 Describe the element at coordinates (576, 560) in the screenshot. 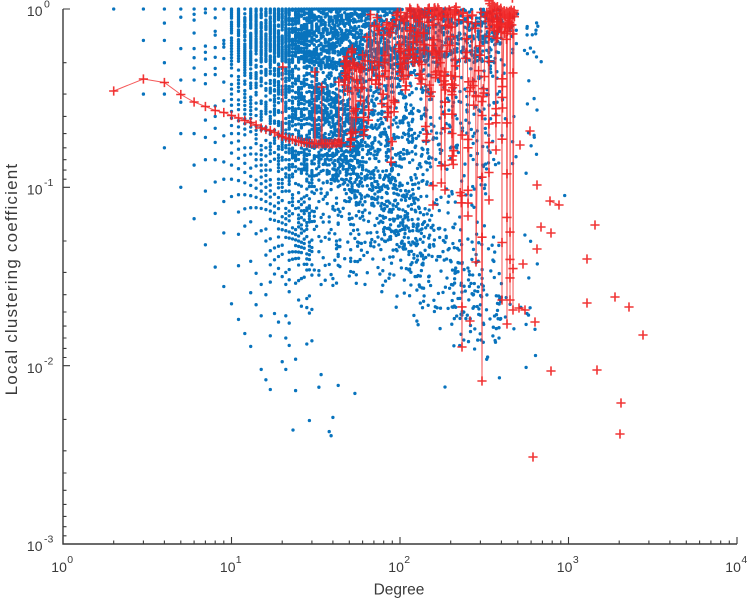

I see `svg-text: 3` at that location.